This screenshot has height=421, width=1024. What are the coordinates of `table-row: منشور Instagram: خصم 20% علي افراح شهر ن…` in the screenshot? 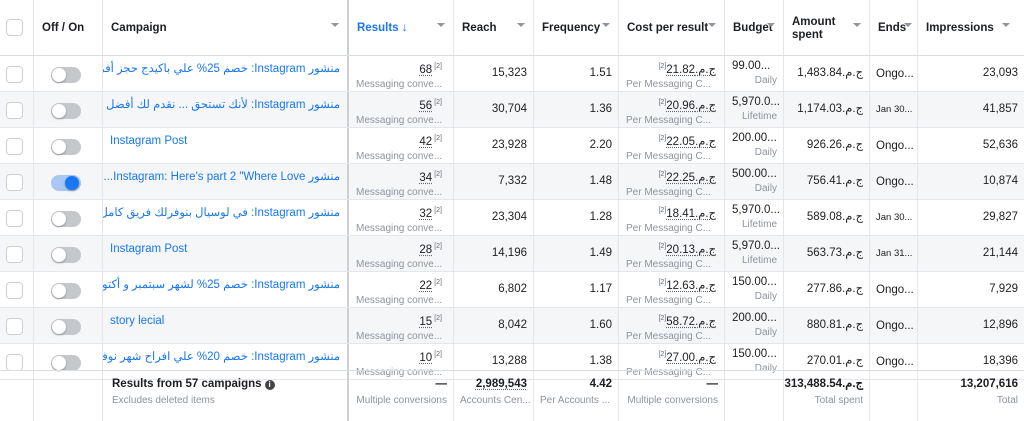 It's located at (512, 362).